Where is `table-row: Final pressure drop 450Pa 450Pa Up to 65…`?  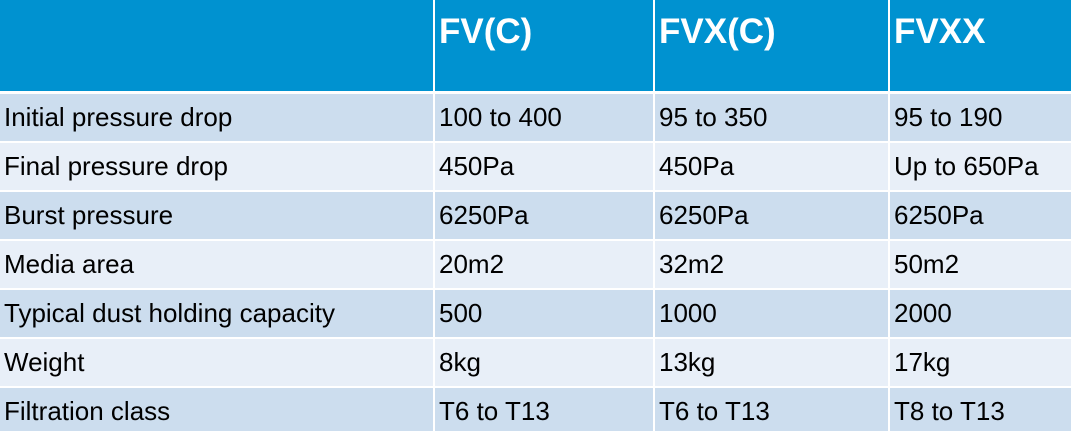 table-row: Final pressure drop 450Pa 450Pa Up to 65… is located at coordinates (535, 166).